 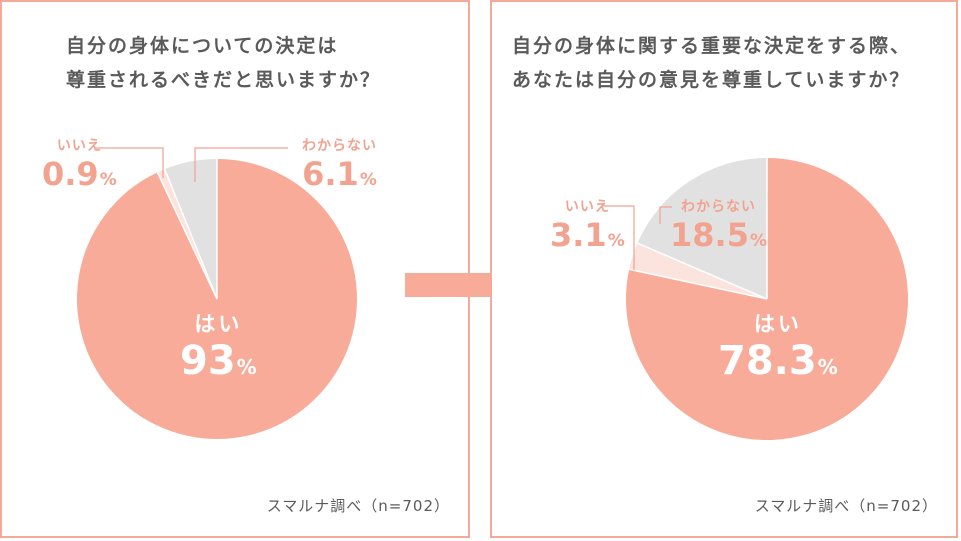 I want to click on slice-label-no-left: いいえ 0.9%, so click(x=79, y=164).